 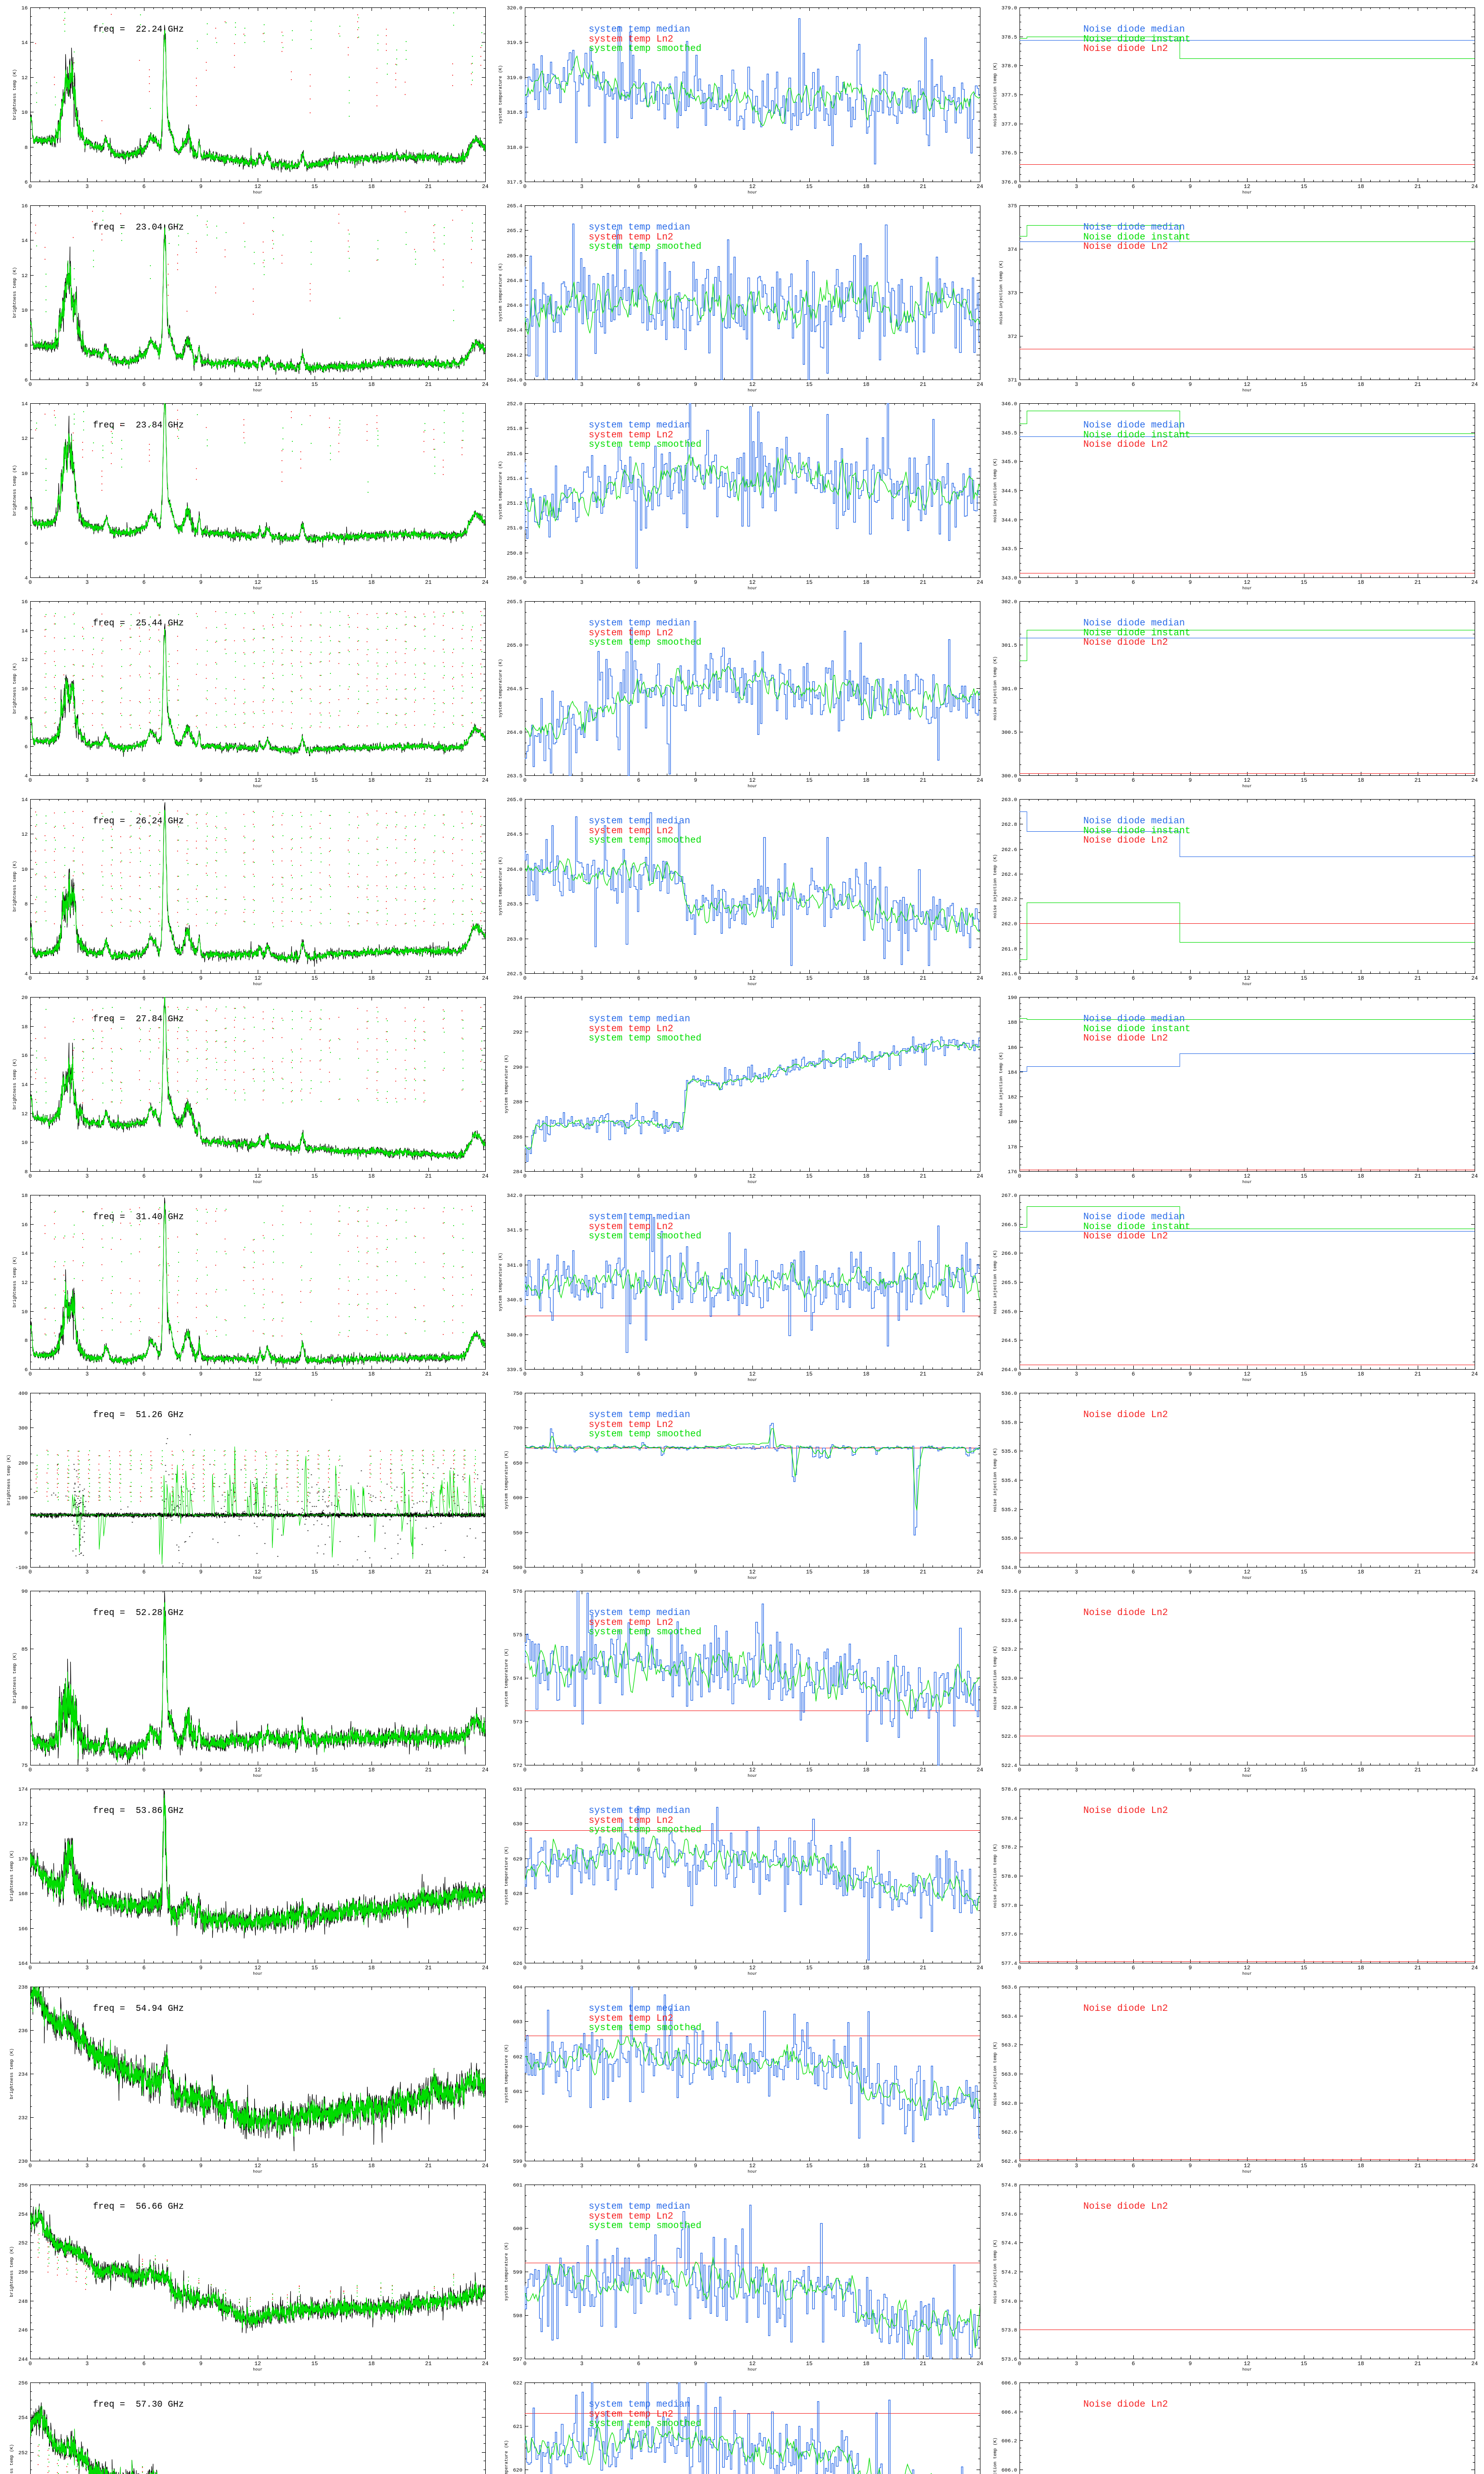 What do you see at coordinates (514, 905) in the screenshot?
I see `svg-text: 263.5` at bounding box center [514, 905].